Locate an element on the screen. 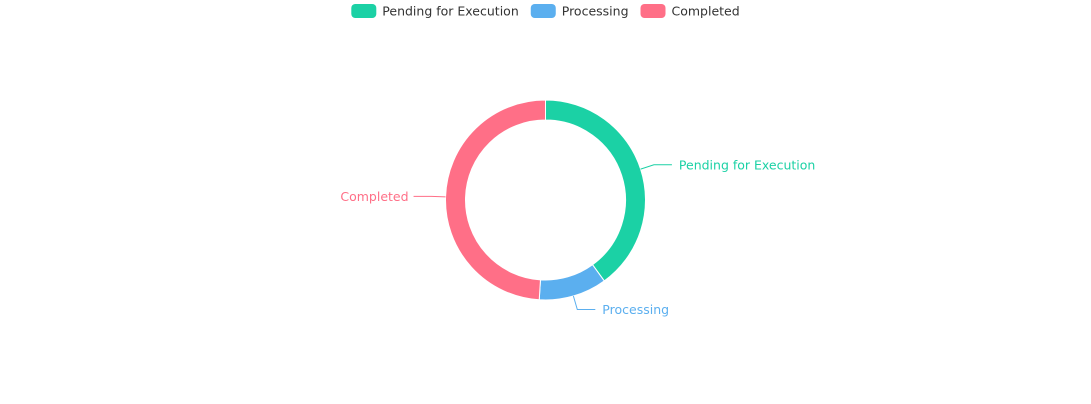 This screenshot has width=1091, height=404. slice-label-processing: Processing is located at coordinates (635, 309).